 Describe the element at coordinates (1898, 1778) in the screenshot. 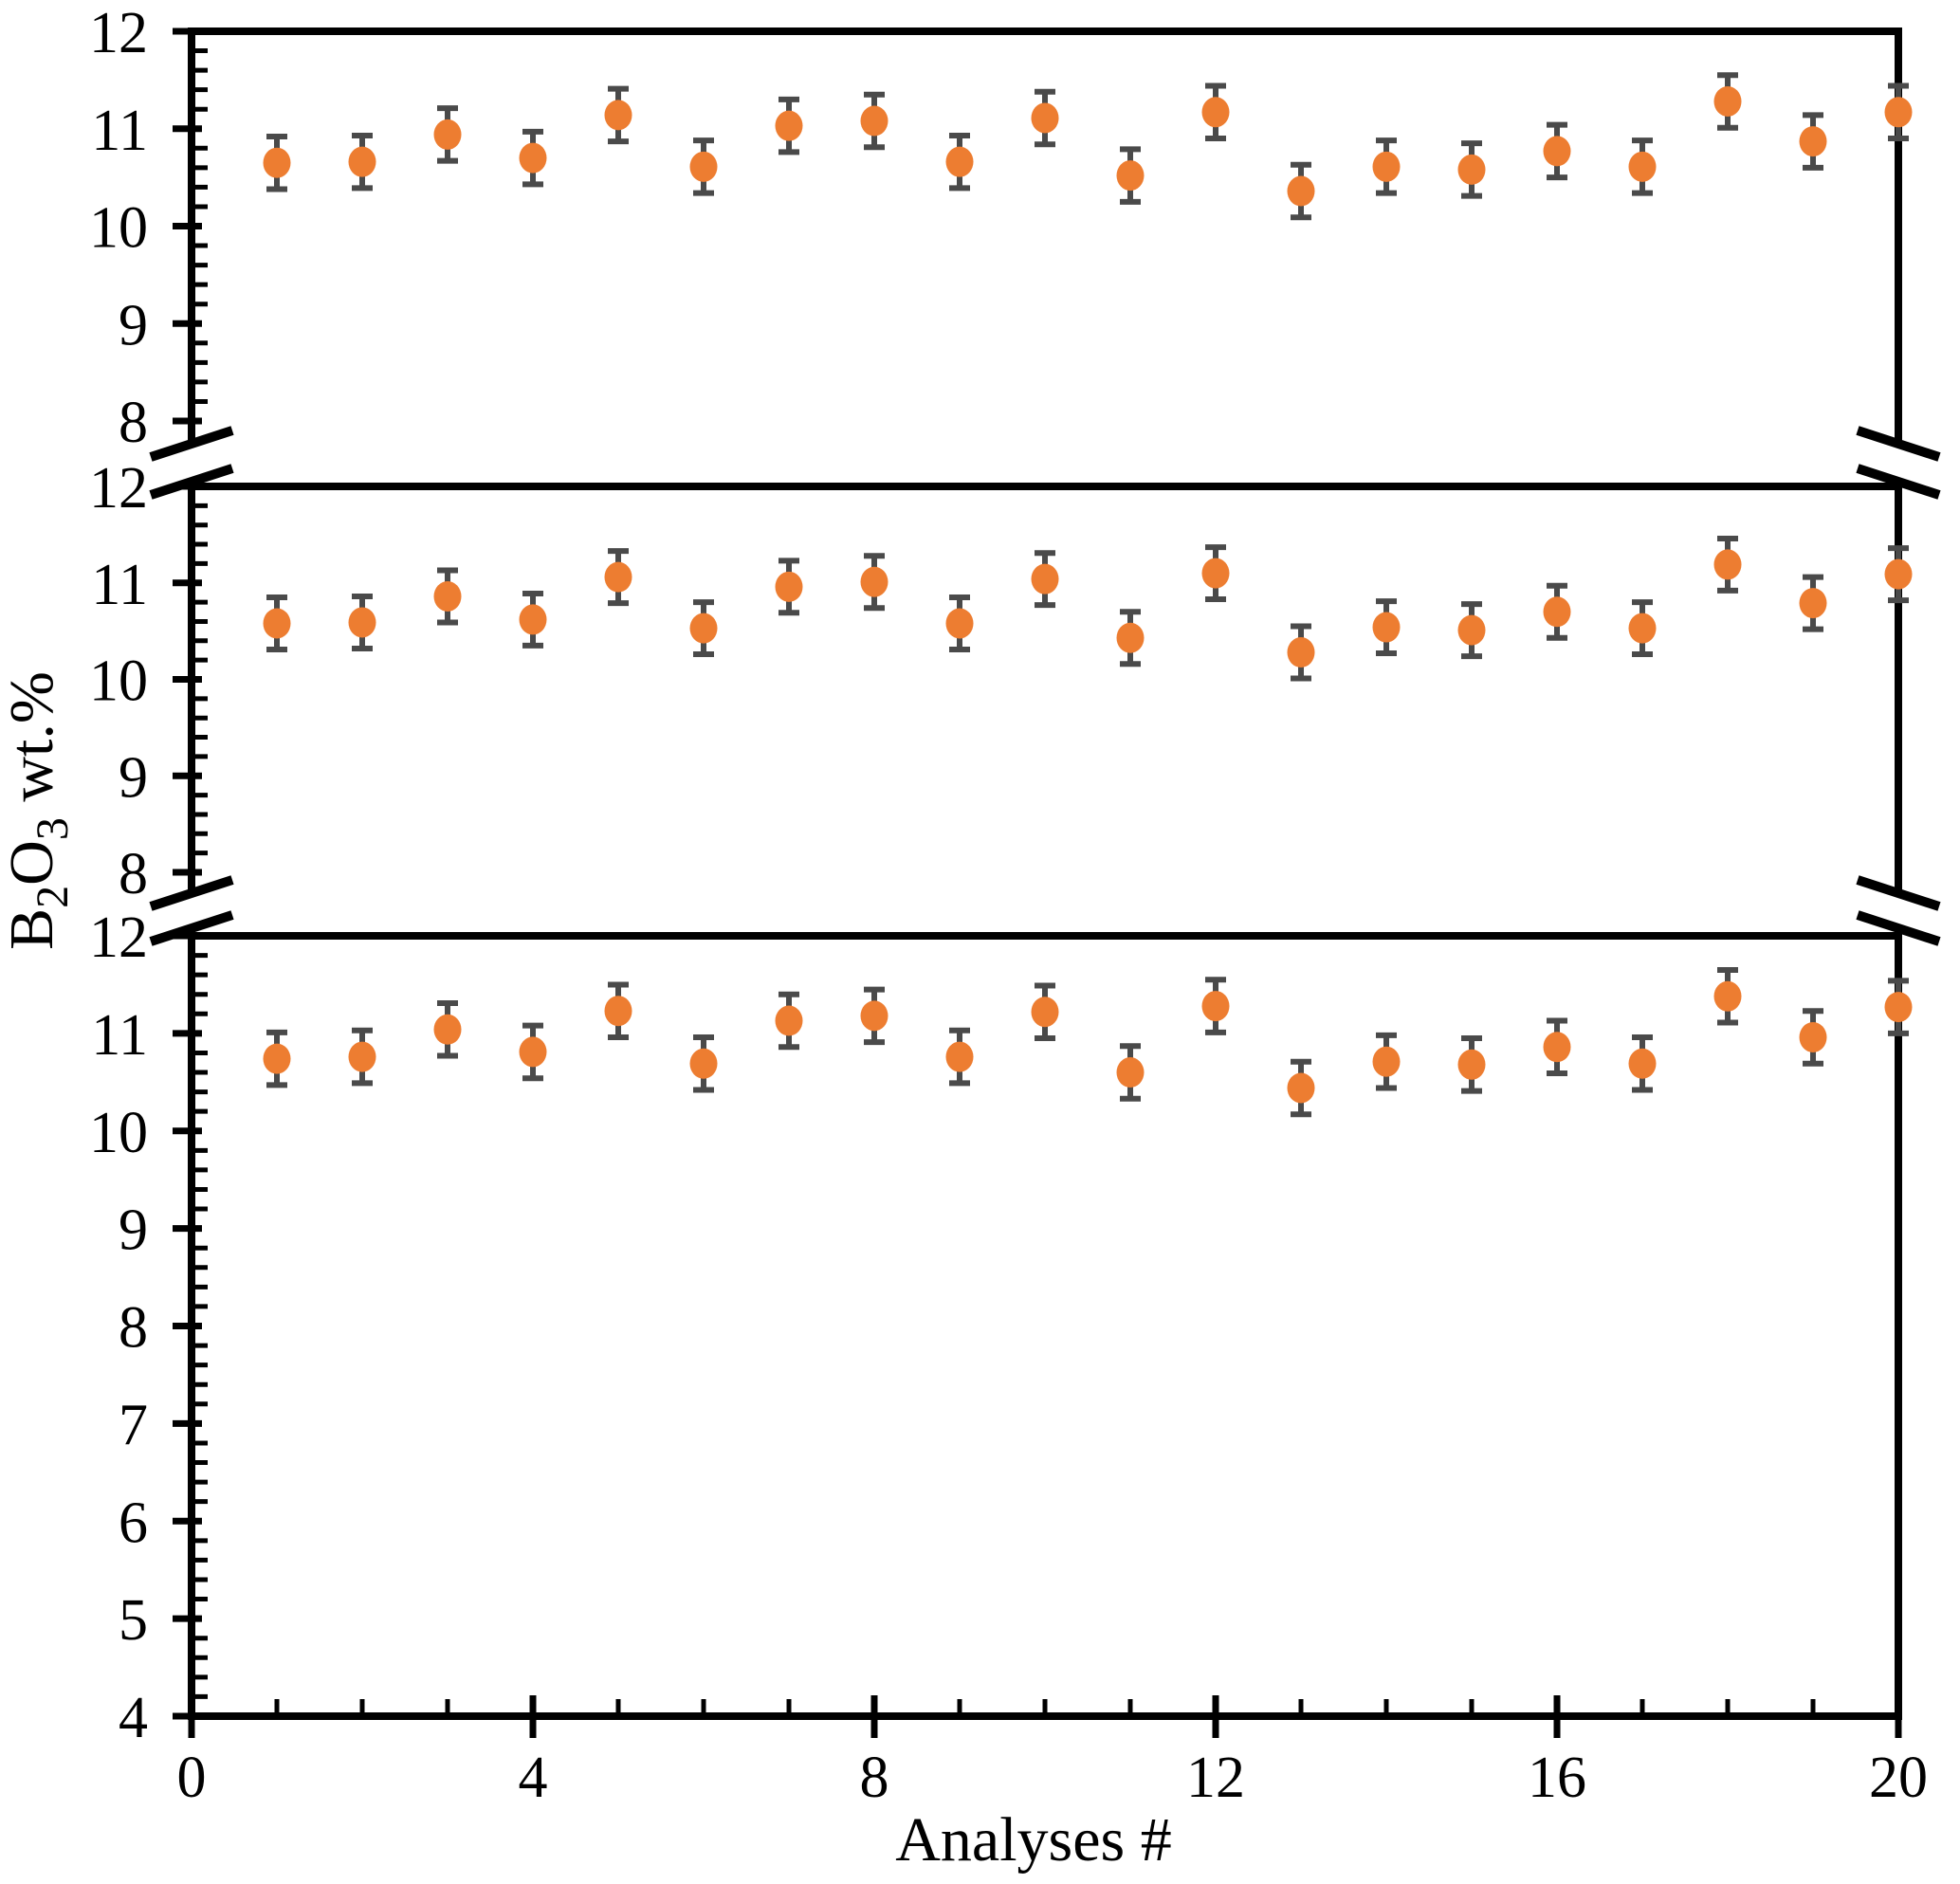

I see `x-tick-label: 20` at that location.